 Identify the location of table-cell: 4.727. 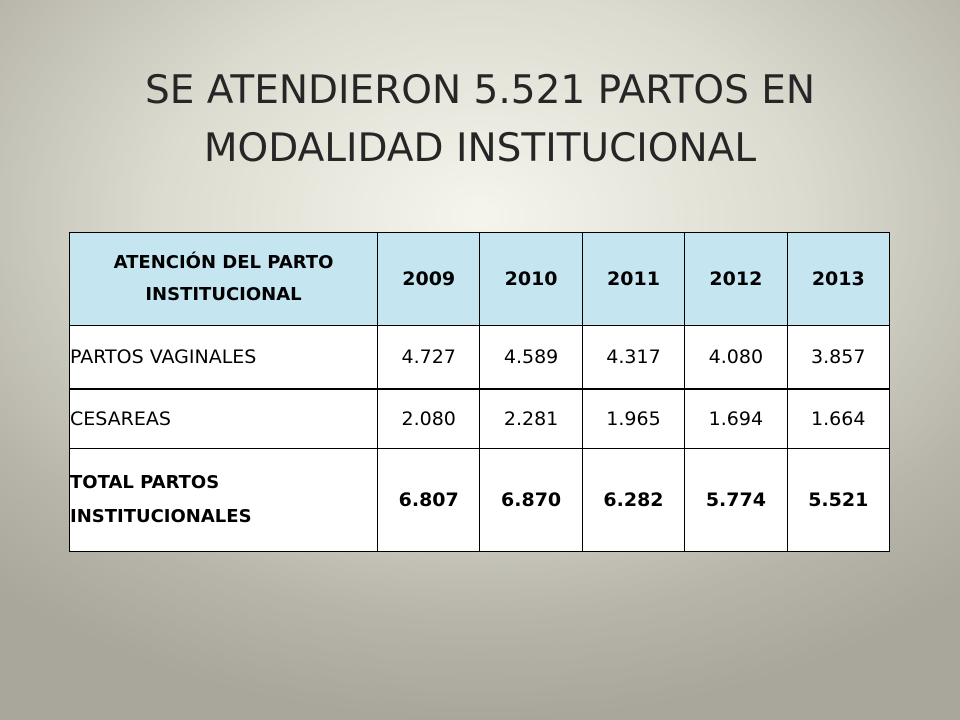
(428, 357).